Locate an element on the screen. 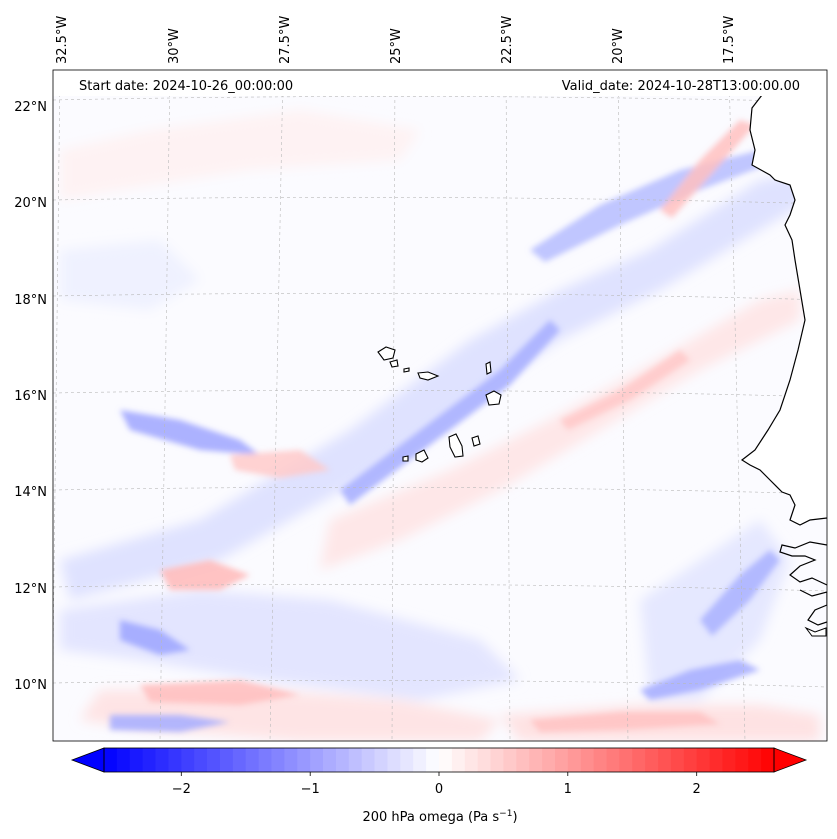 The height and width of the screenshot is (839, 837). colorbar-tick-label: −1 is located at coordinates (310, 789).